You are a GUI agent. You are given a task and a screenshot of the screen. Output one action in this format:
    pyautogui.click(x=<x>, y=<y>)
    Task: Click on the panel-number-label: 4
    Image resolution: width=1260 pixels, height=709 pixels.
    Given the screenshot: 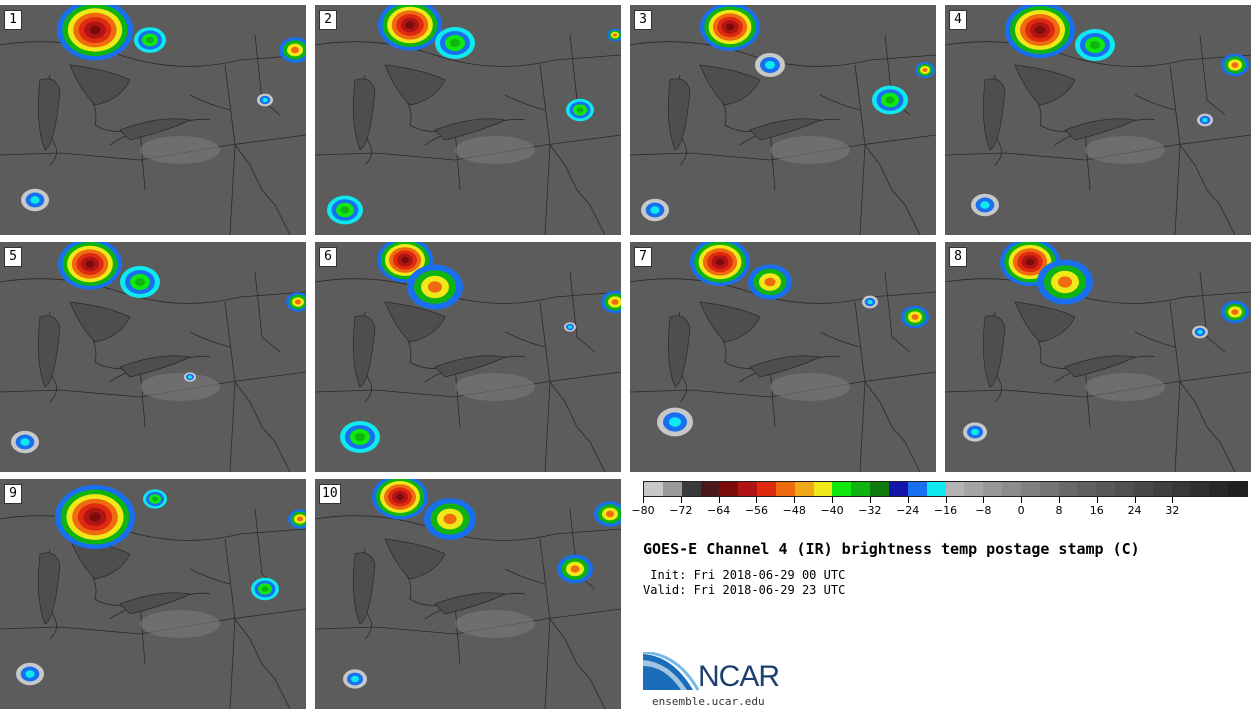 What is the action you would take?
    pyautogui.click(x=958, y=20)
    